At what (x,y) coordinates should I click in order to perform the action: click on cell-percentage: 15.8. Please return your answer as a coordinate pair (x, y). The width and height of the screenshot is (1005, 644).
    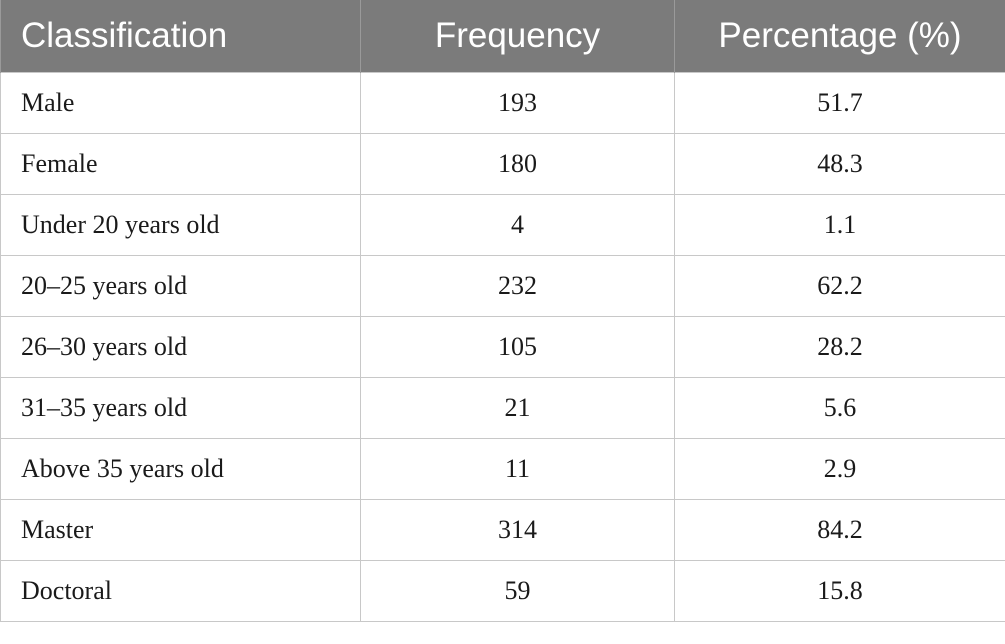
    Looking at the image, I should click on (839, 591).